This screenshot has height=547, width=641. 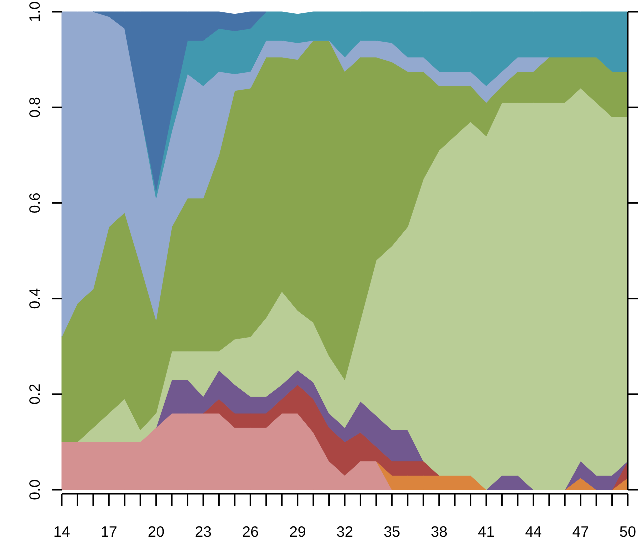 What do you see at coordinates (392, 532) in the screenshot?
I see `x-tick-label: 35` at bounding box center [392, 532].